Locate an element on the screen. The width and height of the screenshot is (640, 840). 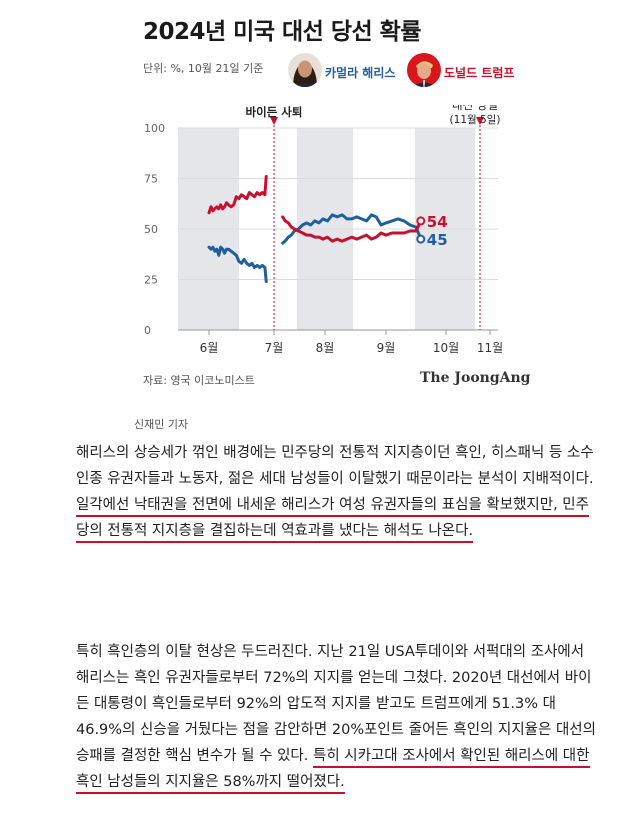
legend-harris-label: 카멀라 해리스 is located at coordinates (360, 73).